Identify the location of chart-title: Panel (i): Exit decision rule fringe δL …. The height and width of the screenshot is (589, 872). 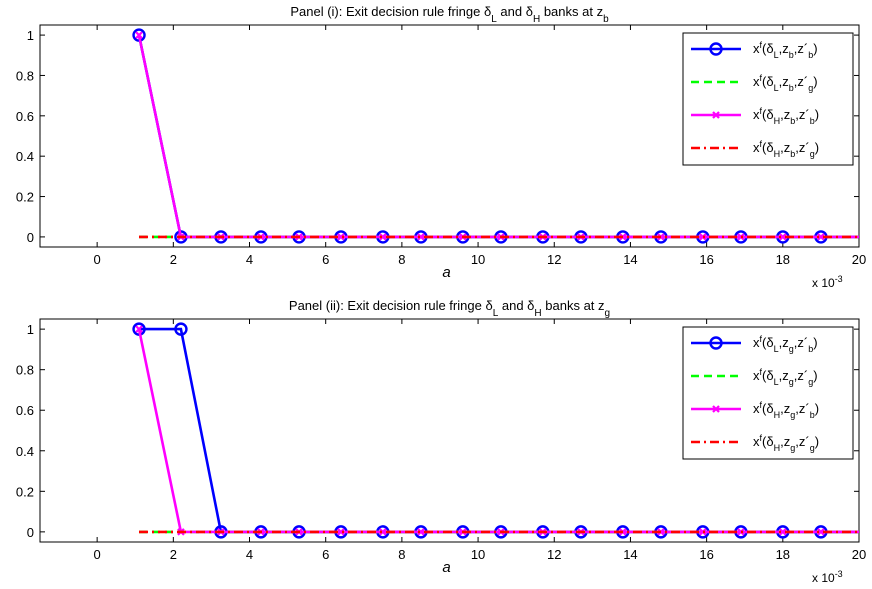
(449, 14).